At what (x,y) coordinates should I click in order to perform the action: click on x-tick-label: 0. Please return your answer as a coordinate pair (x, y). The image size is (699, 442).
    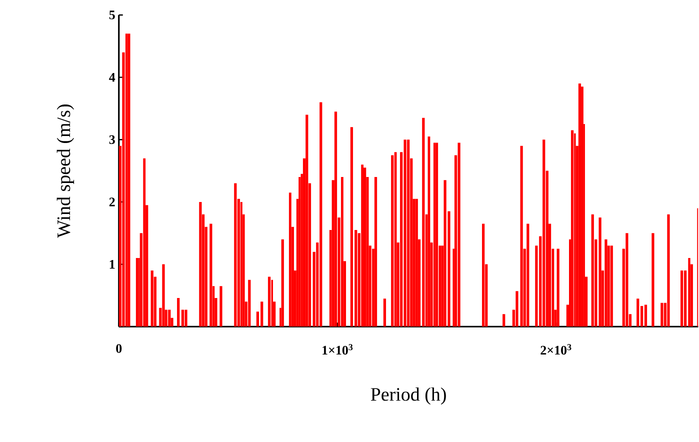
    Looking at the image, I should click on (119, 348).